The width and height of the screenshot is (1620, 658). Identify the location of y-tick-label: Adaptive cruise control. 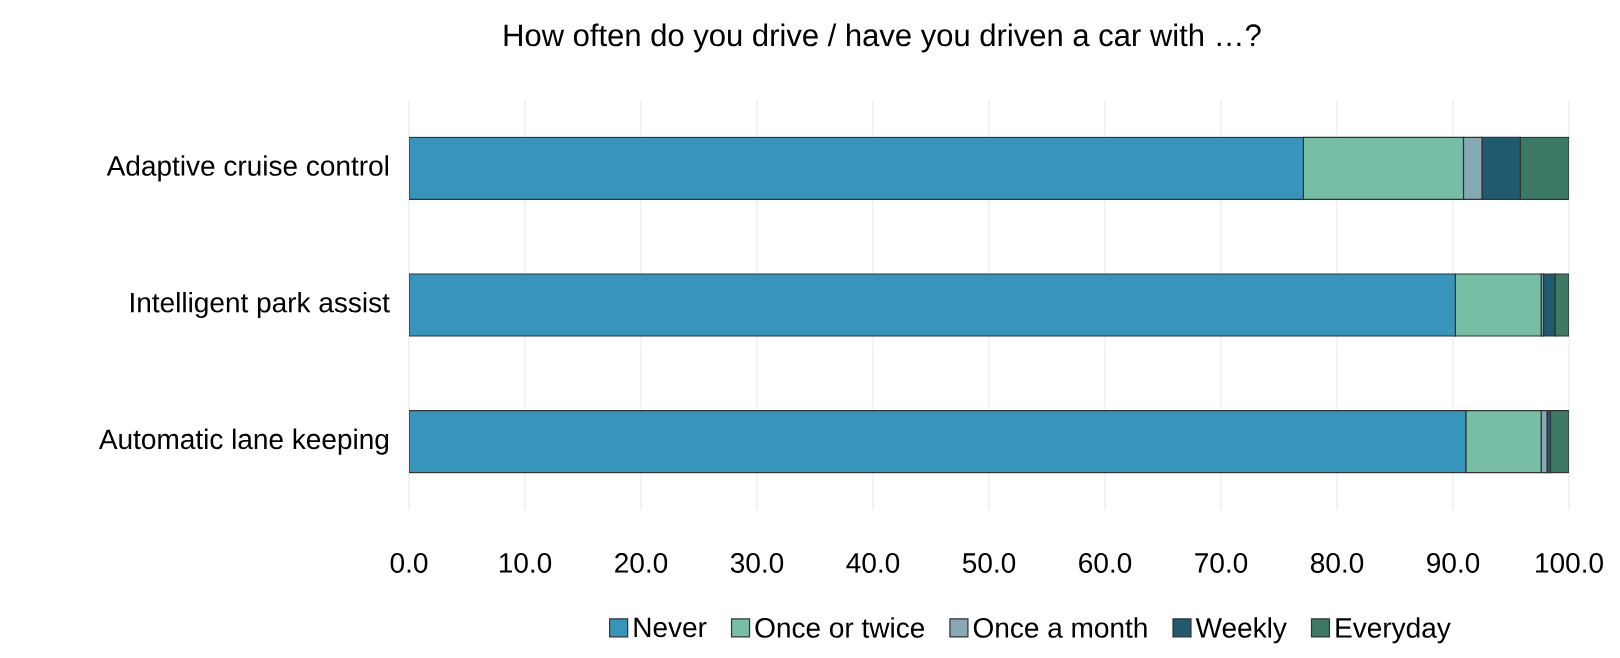
(247, 168).